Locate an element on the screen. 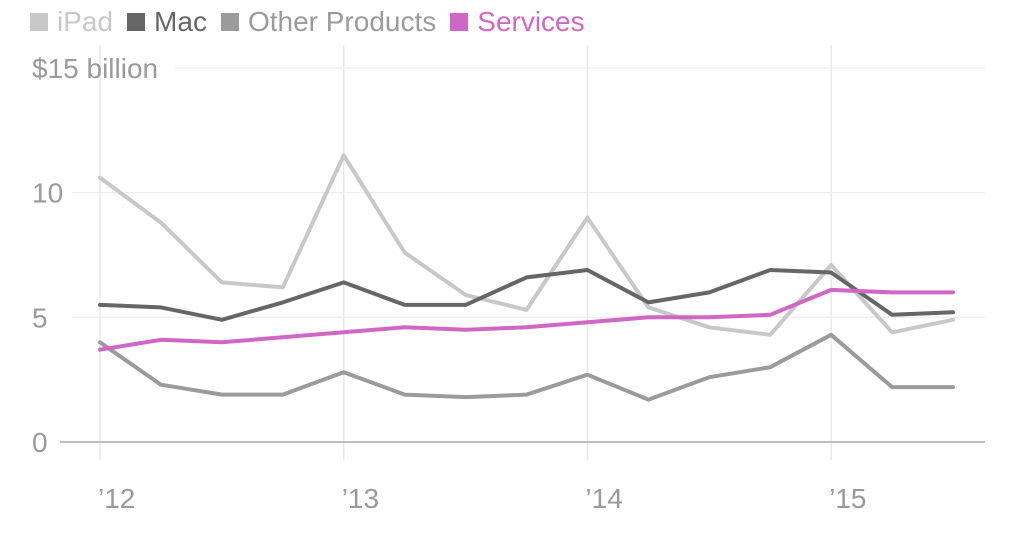 The height and width of the screenshot is (538, 1011). x-tick-label: ’12 is located at coordinates (116, 498).